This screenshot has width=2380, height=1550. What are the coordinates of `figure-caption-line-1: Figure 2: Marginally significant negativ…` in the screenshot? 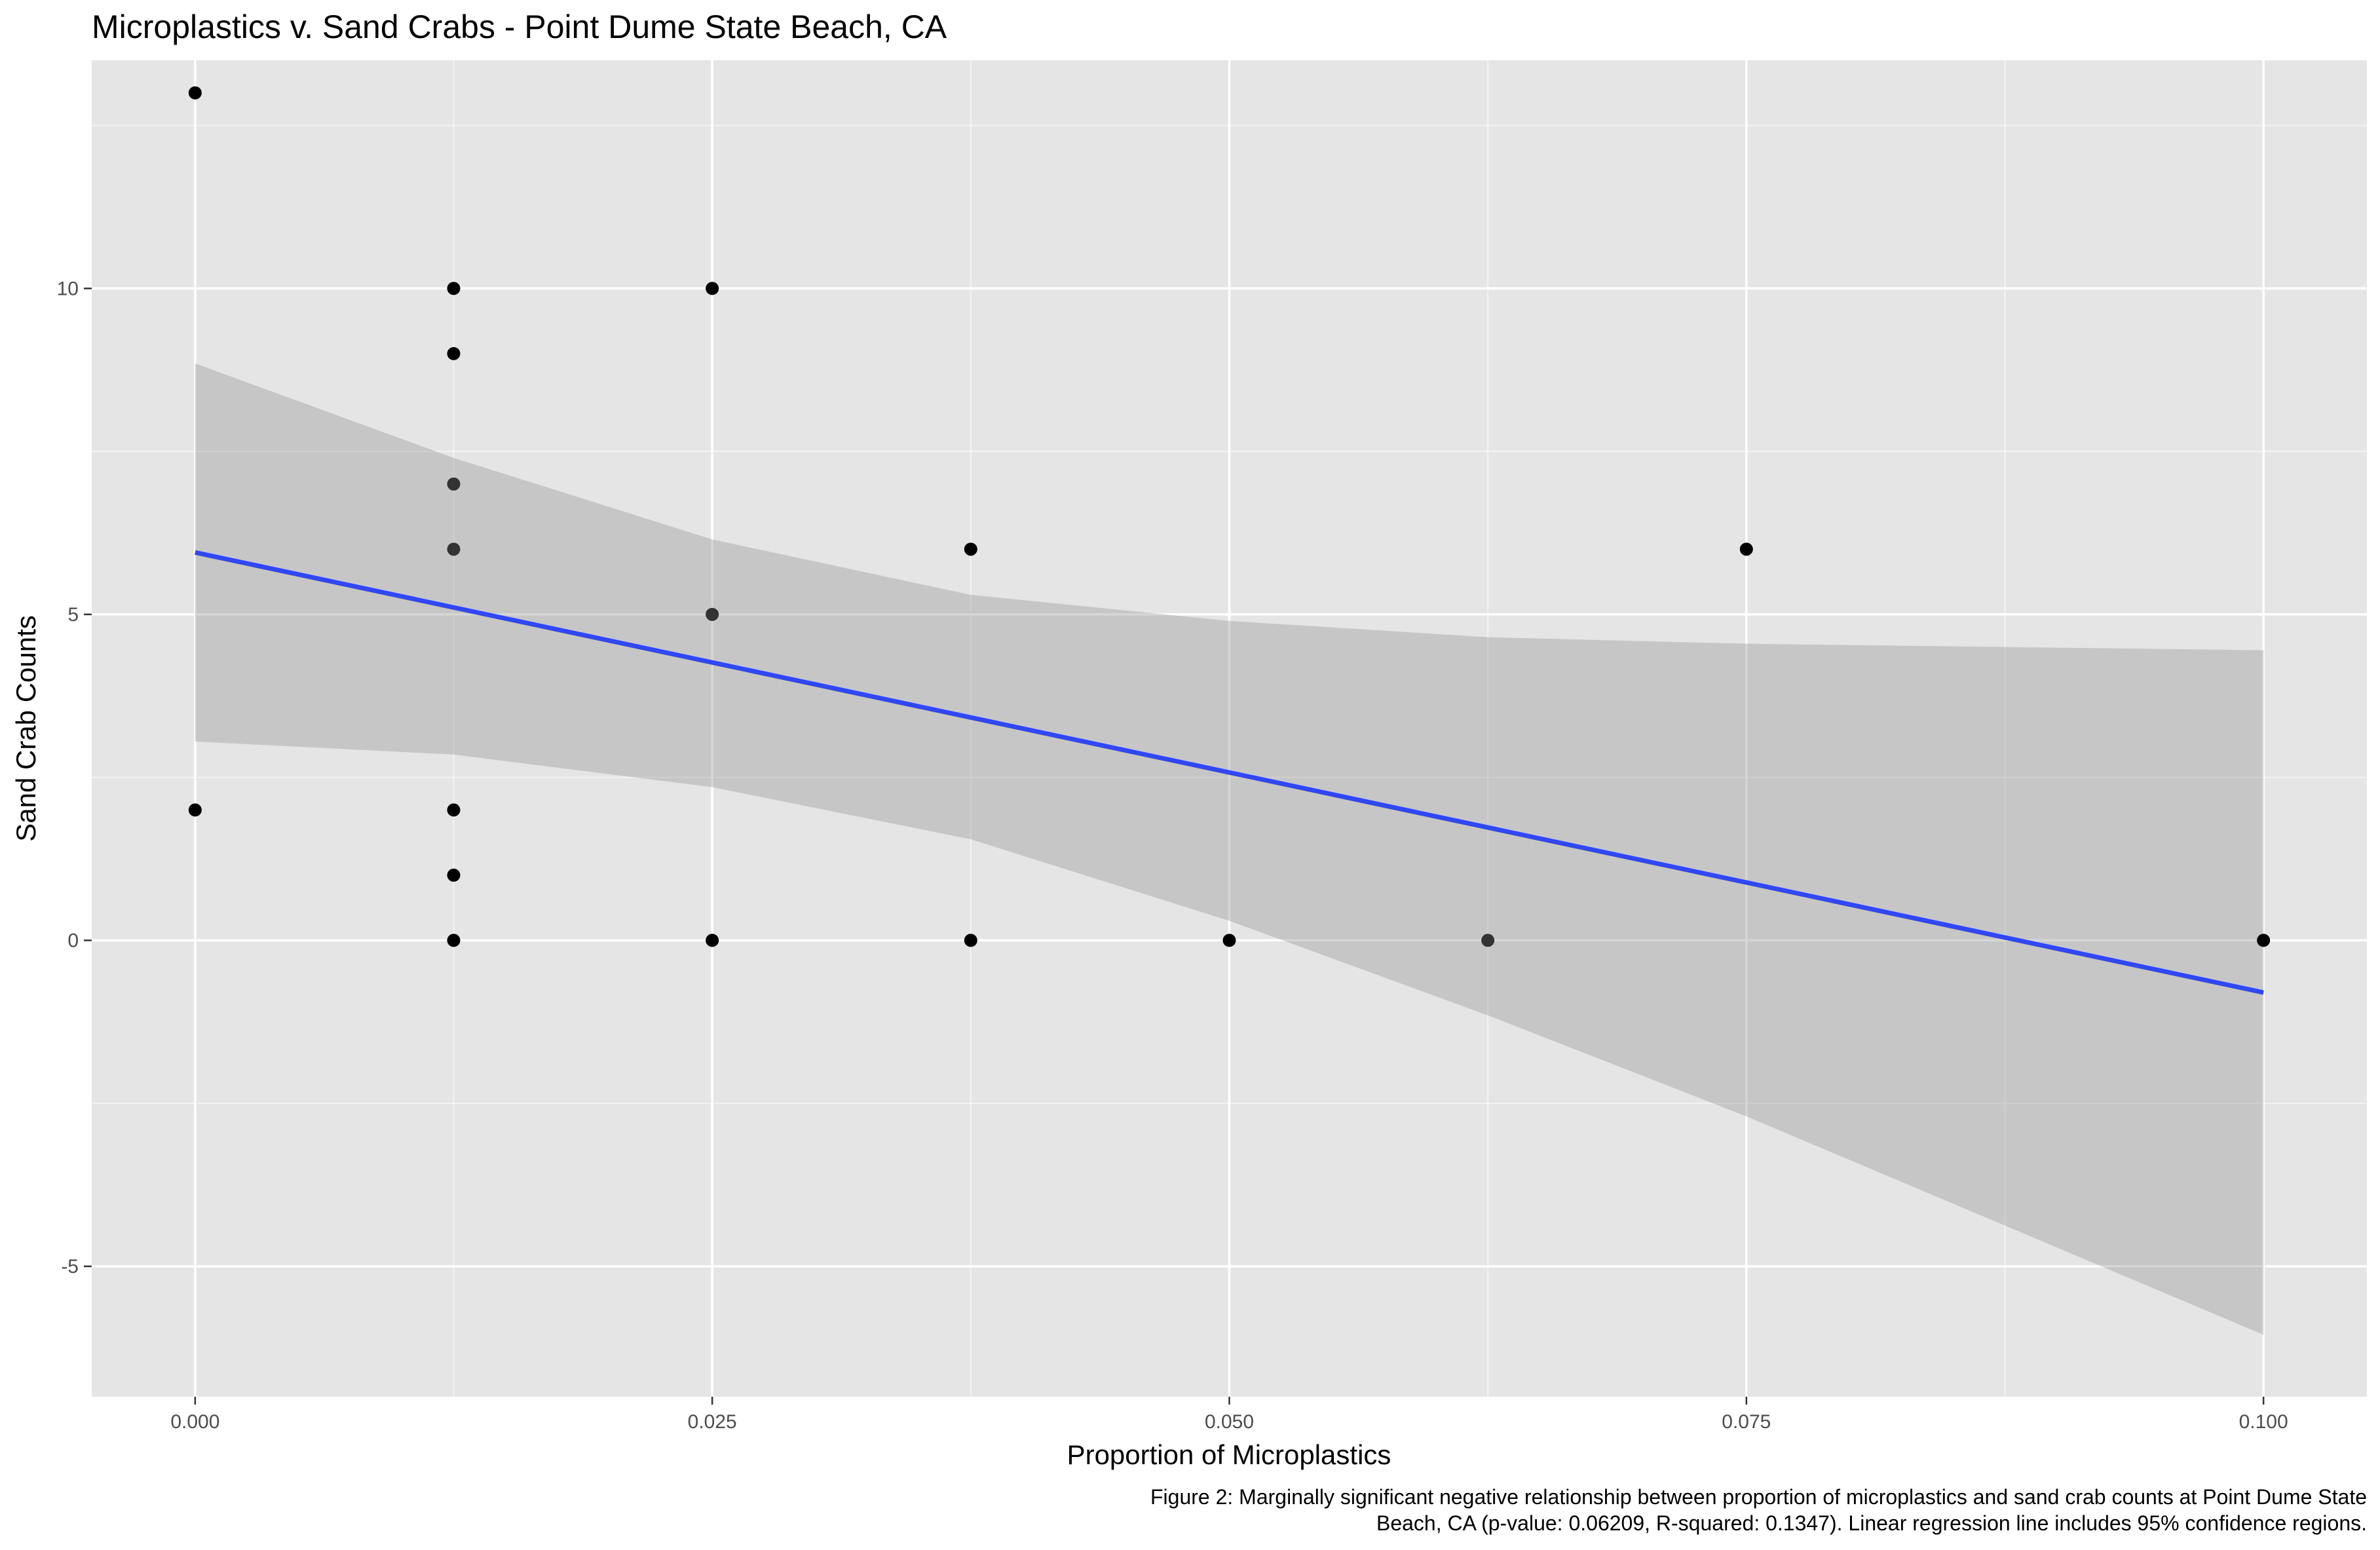 It's located at (1758, 1497).